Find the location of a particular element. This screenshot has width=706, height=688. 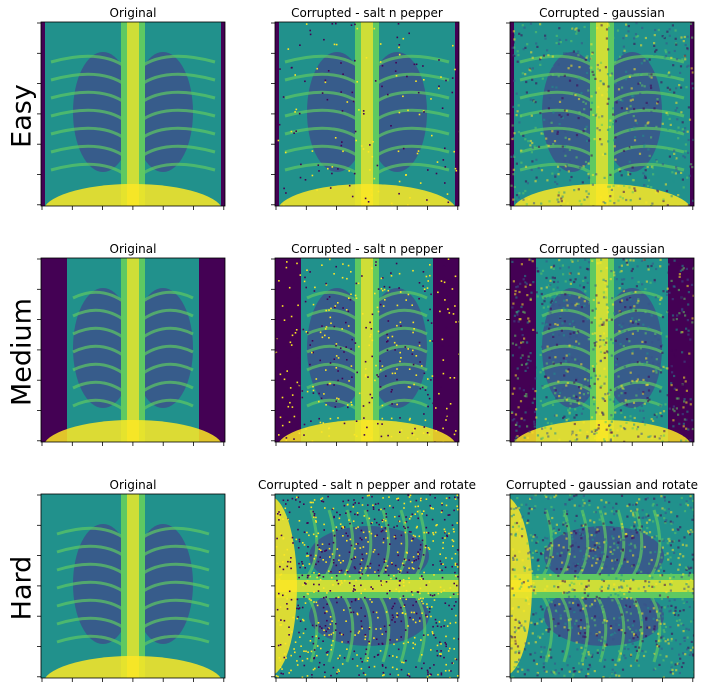

panel-title: Corrupted - gaussian and rotate is located at coordinates (602, 485).